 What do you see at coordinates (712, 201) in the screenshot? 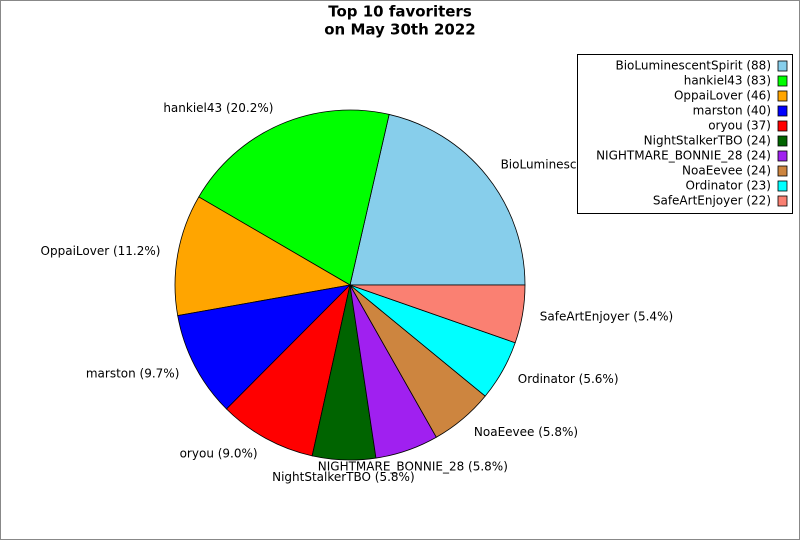
I see `legend-label: SafeArtEnjoyer (22)` at bounding box center [712, 201].